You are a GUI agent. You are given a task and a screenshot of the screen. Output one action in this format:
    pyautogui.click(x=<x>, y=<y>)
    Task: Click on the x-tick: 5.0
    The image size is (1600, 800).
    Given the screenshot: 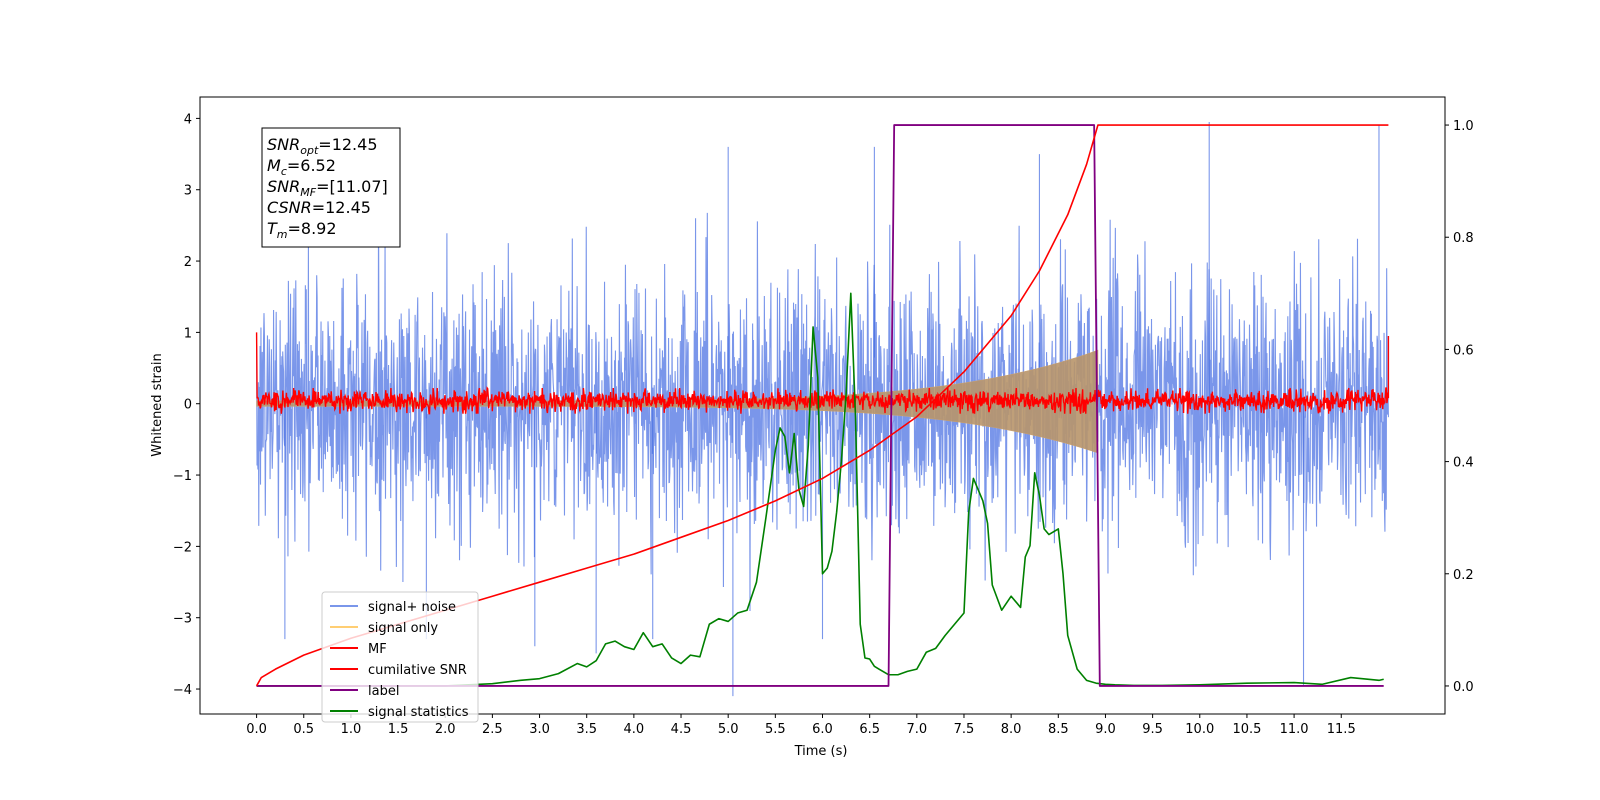 What is the action you would take?
    pyautogui.click(x=728, y=725)
    